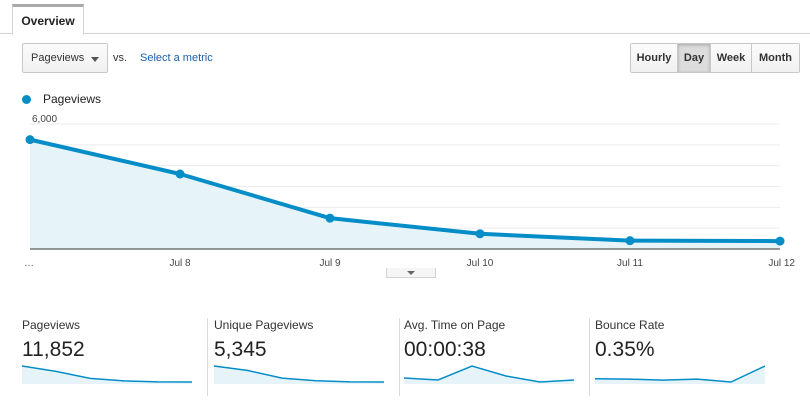 The image size is (810, 405). I want to click on tab-overview: Overview, so click(48, 19).